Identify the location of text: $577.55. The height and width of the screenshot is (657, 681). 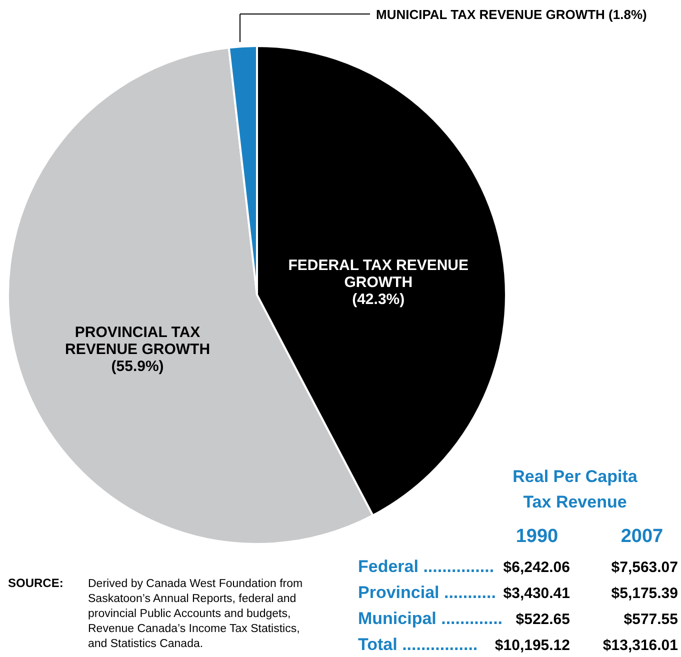
(651, 619).